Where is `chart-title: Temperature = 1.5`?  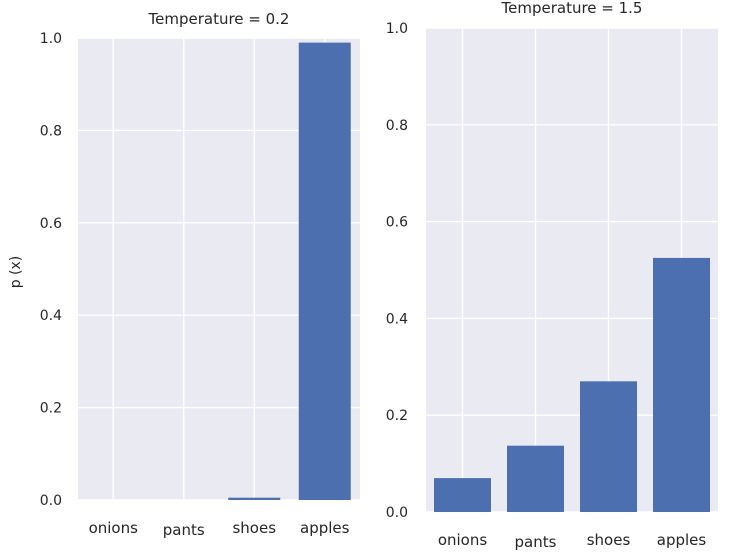
chart-title: Temperature = 1.5 is located at coordinates (572, 8).